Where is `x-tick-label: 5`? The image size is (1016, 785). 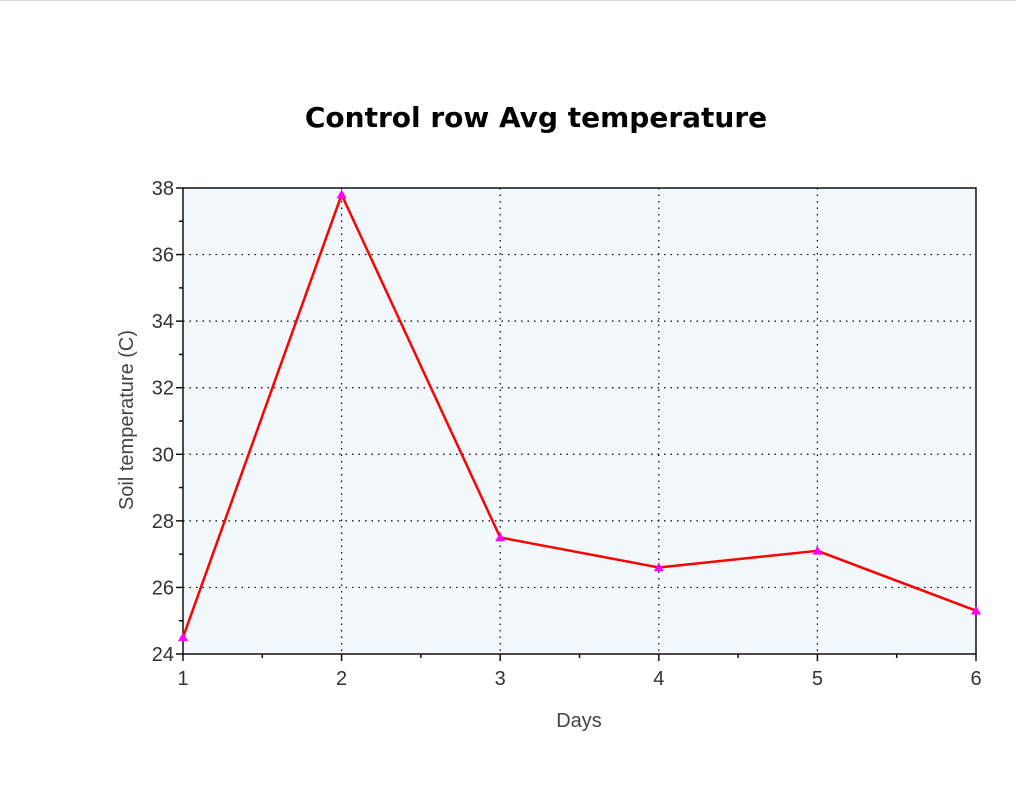 x-tick-label: 5 is located at coordinates (817, 679).